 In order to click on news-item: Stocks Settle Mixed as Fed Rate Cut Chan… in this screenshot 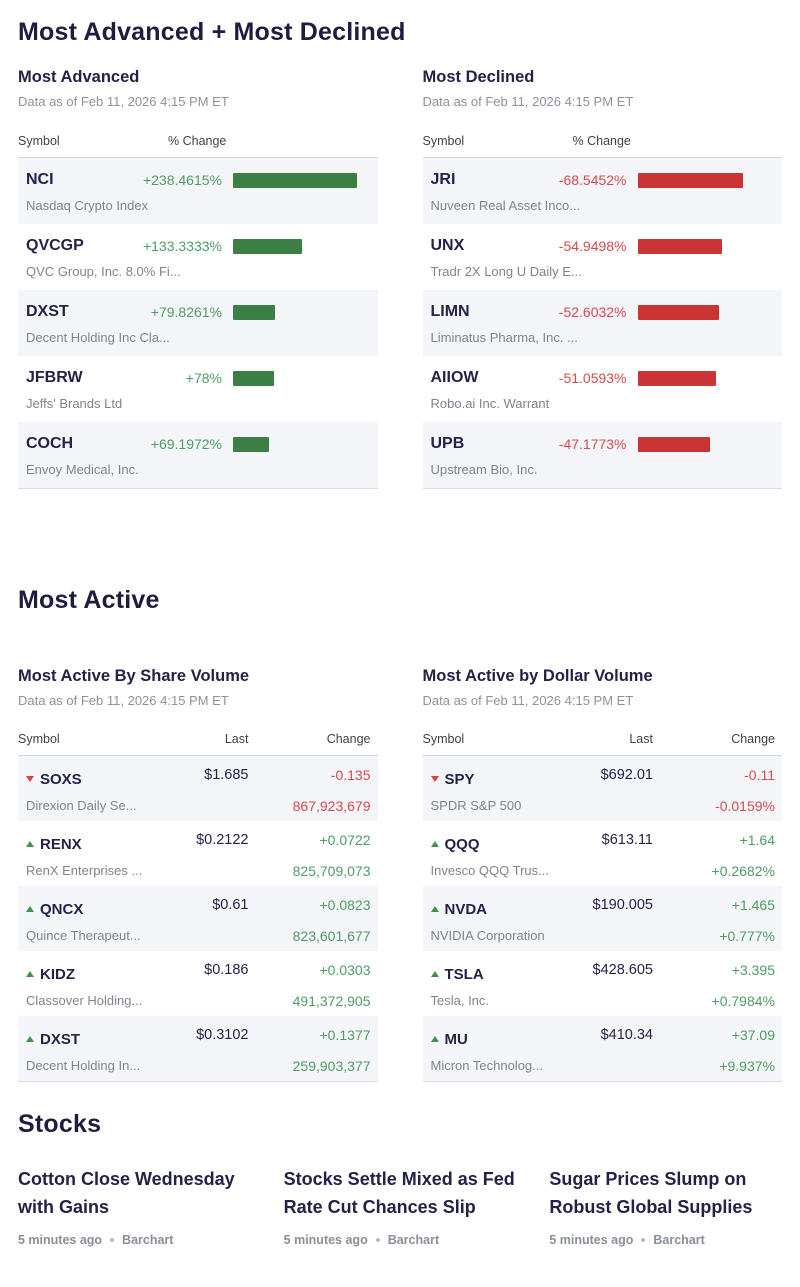, I will do `click(400, 1206)`.